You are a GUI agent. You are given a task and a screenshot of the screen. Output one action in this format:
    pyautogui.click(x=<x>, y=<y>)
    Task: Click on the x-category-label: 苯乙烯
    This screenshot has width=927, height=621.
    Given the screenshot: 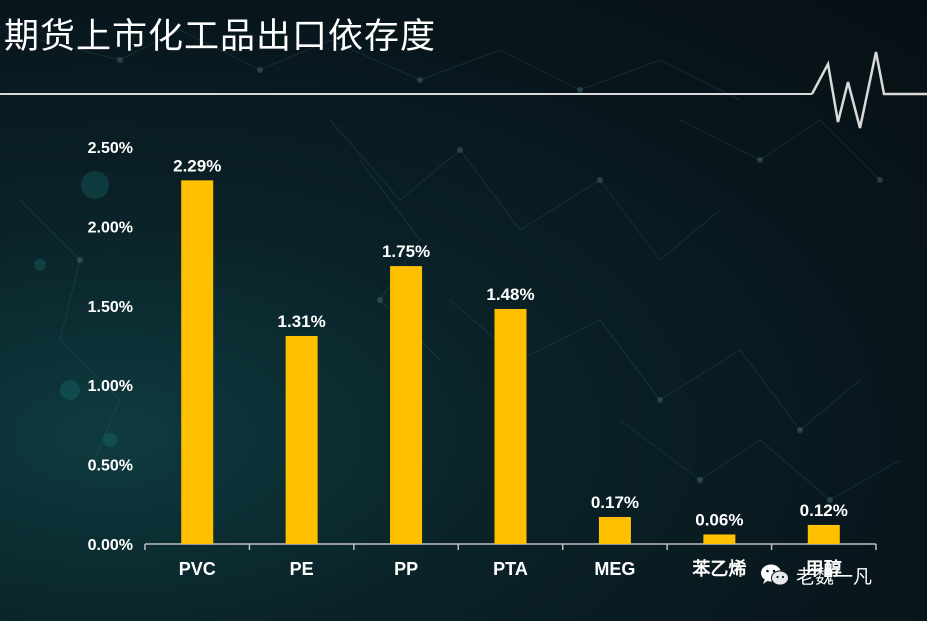 What is the action you would take?
    pyautogui.click(x=718, y=568)
    